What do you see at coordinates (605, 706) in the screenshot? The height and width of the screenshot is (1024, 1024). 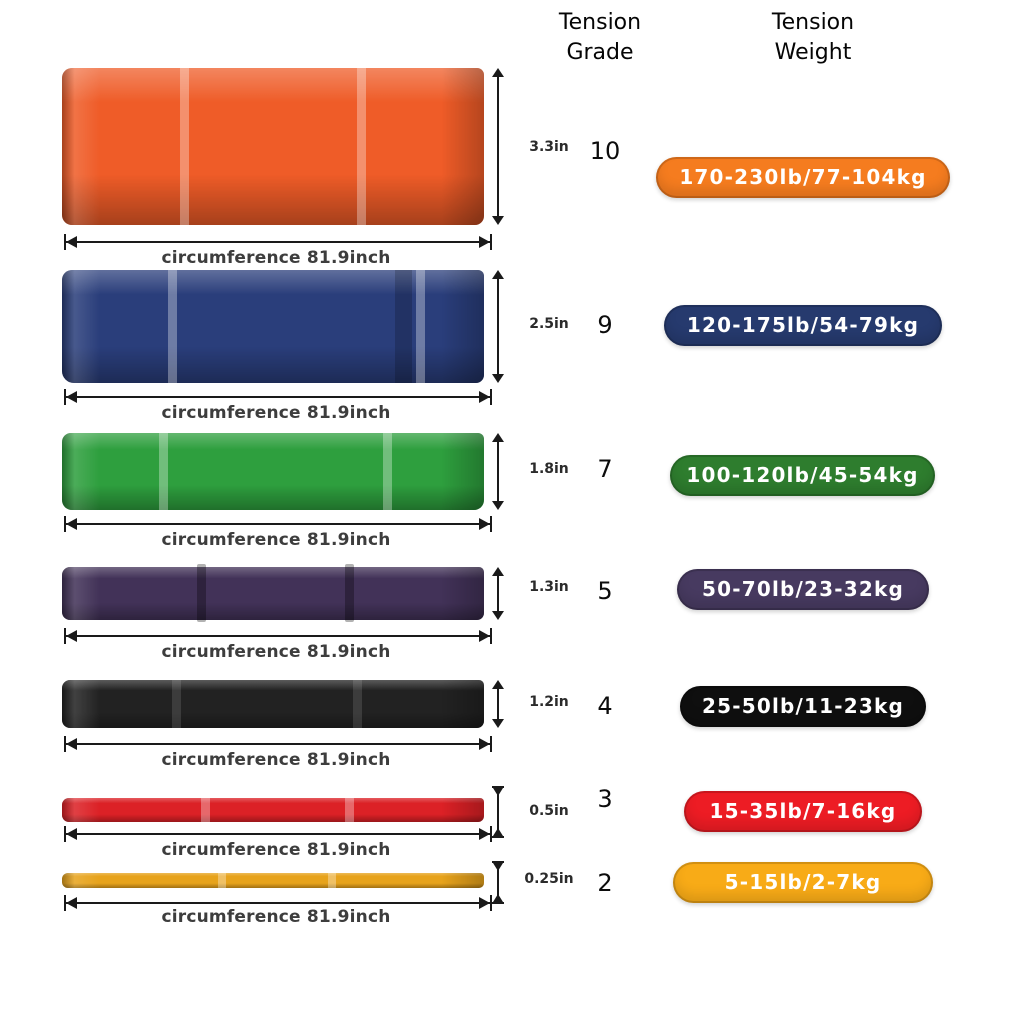 I see `tension-grade-value: 4` at bounding box center [605, 706].